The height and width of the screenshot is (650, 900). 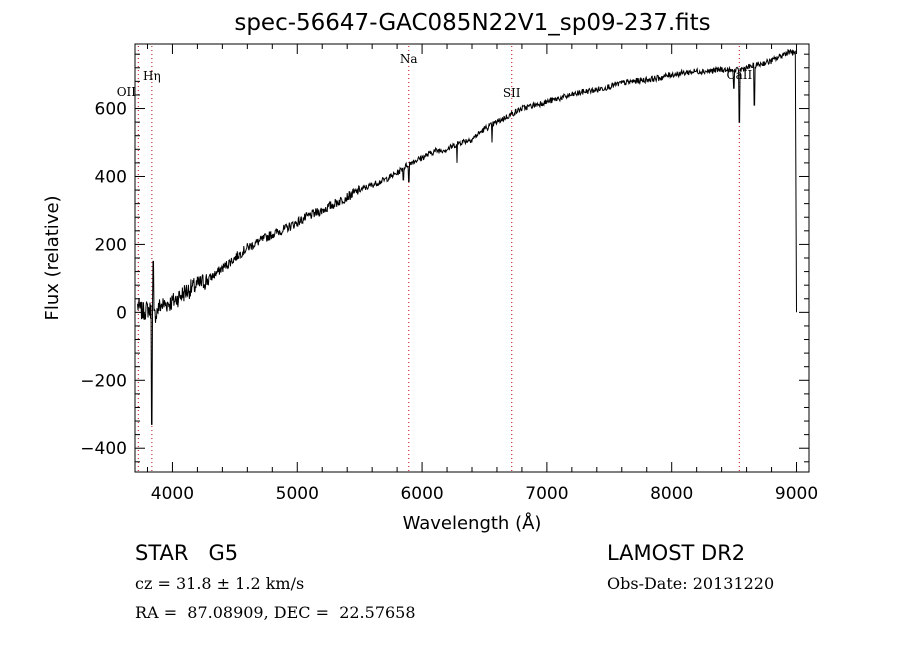 I want to click on y-tick-label: −400, so click(x=103, y=449).